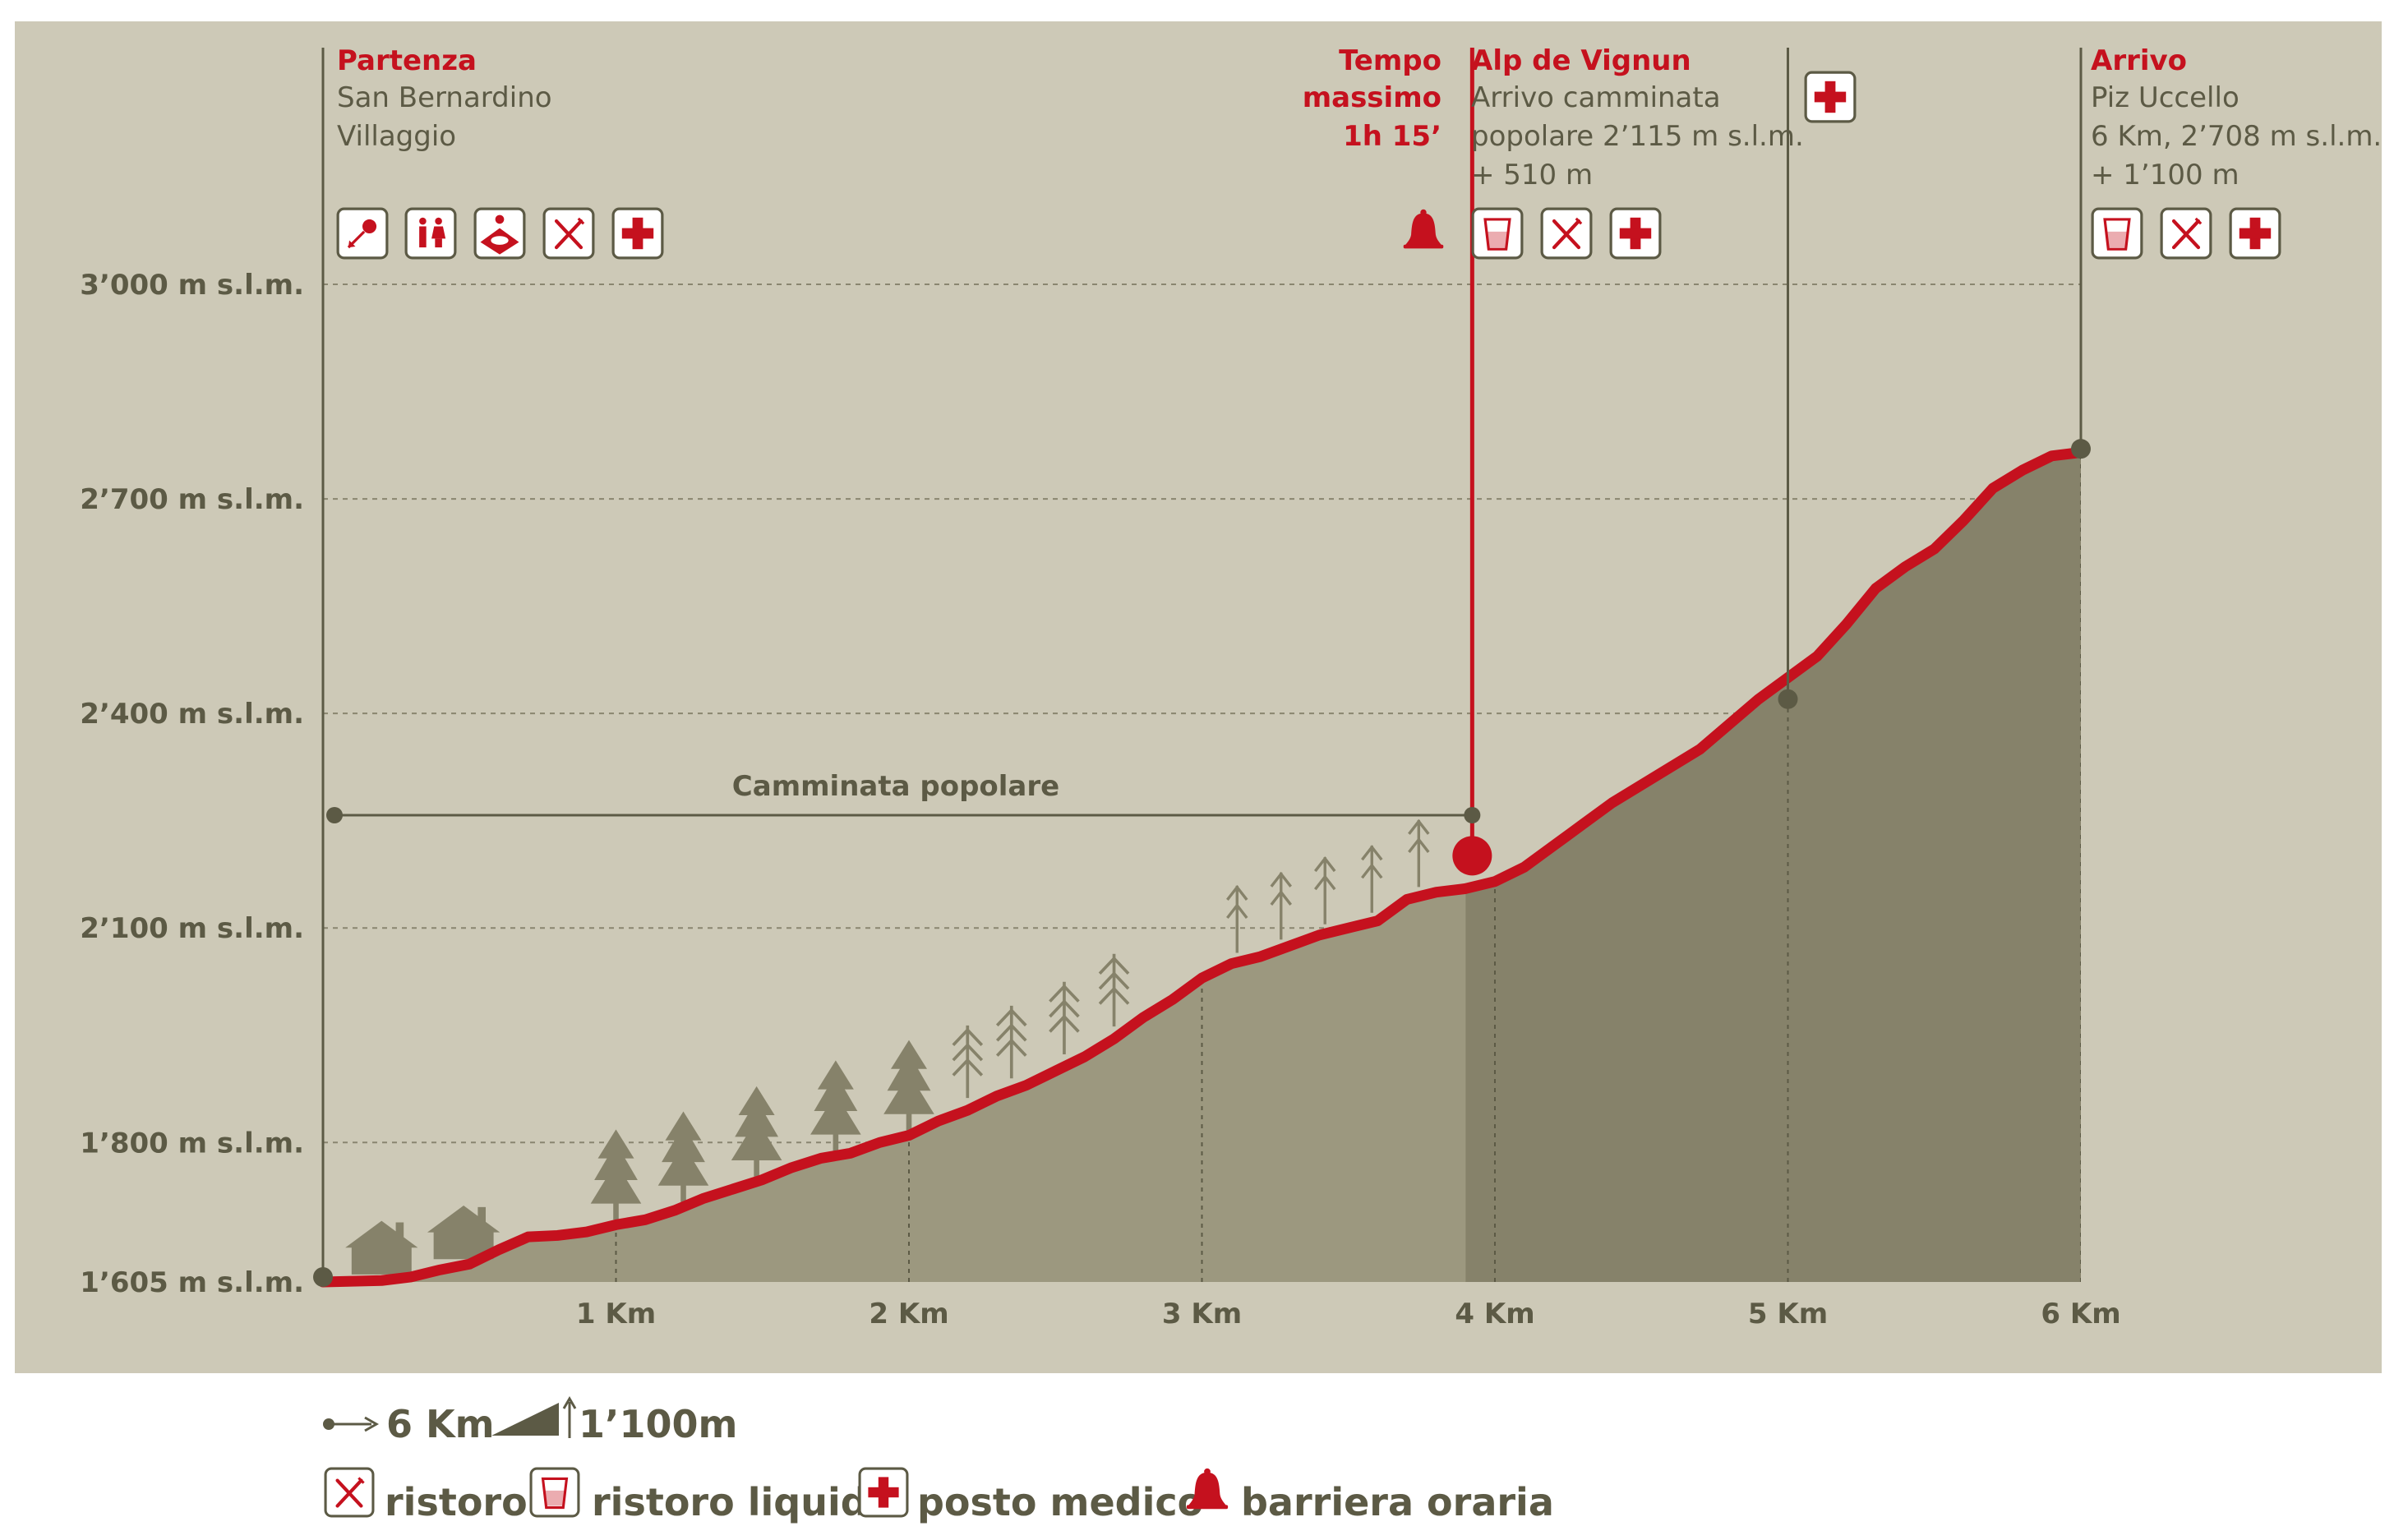 Image resolution: width=2394 pixels, height=1540 pixels. What do you see at coordinates (192, 499) in the screenshot?
I see `y-tick-label: 2’700 m s.l.m.` at bounding box center [192, 499].